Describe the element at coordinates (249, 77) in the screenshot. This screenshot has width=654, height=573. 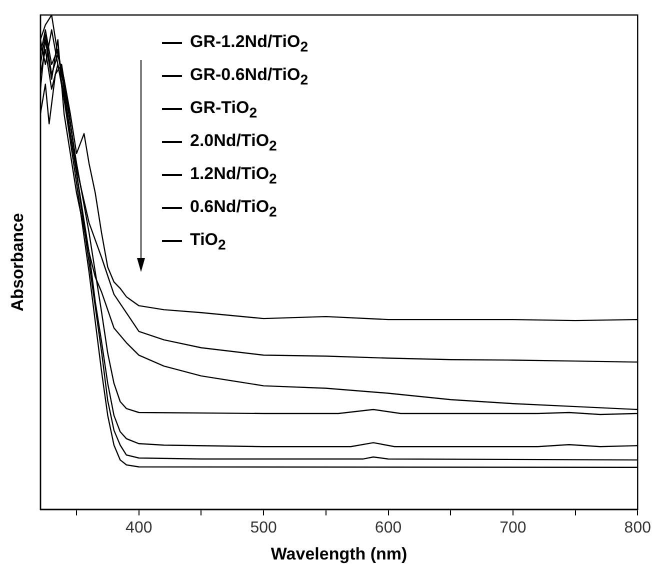
I see `legend-label: GR-0.6Nd/TiO$_{2}$` at that location.